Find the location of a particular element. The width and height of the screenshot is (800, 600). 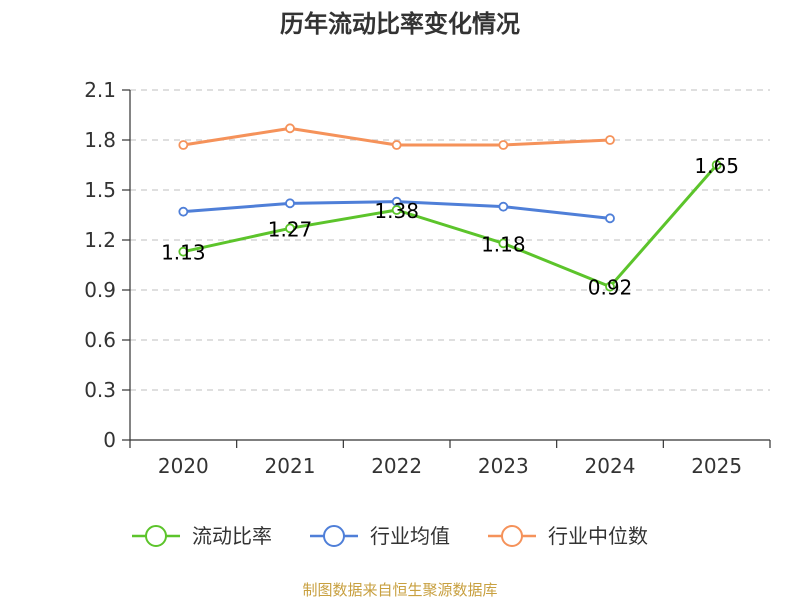

data-label: 1.65 is located at coordinates (716, 166).